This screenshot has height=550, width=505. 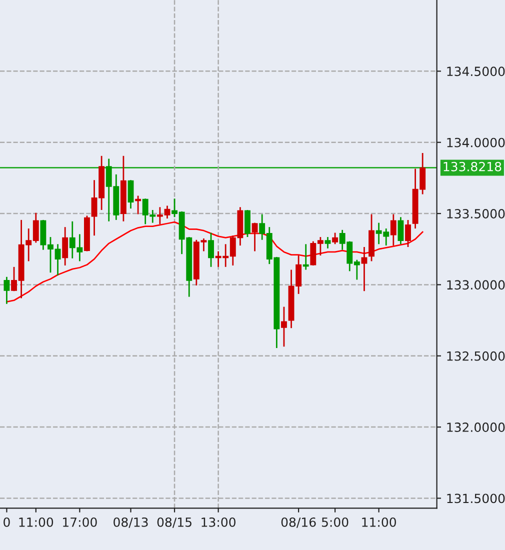 What do you see at coordinates (335, 522) in the screenshot?
I see `x-tick-label: 5:00` at bounding box center [335, 522].